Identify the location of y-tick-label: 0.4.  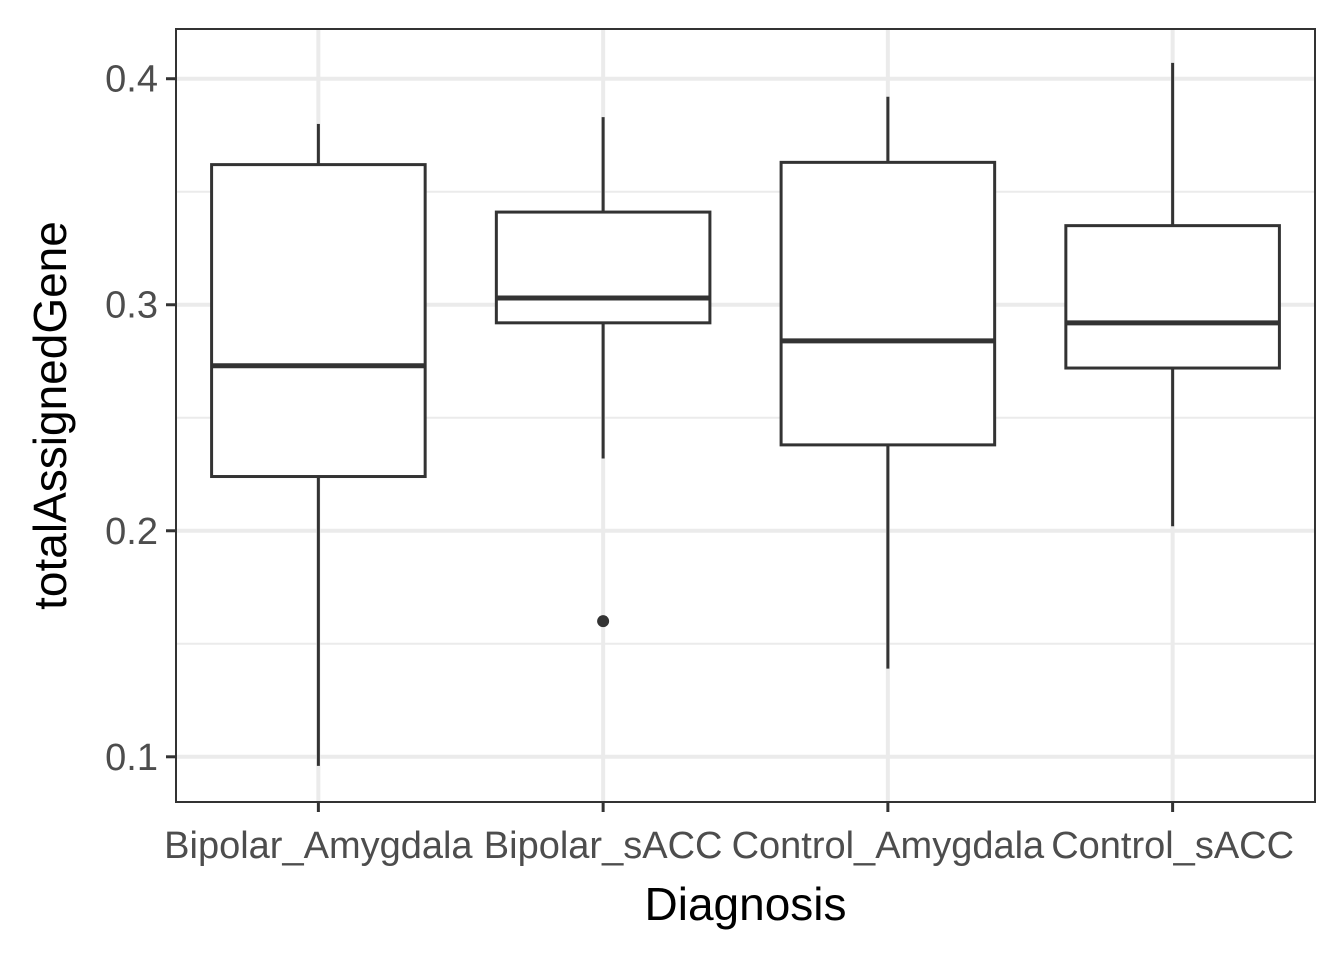
(131, 80).